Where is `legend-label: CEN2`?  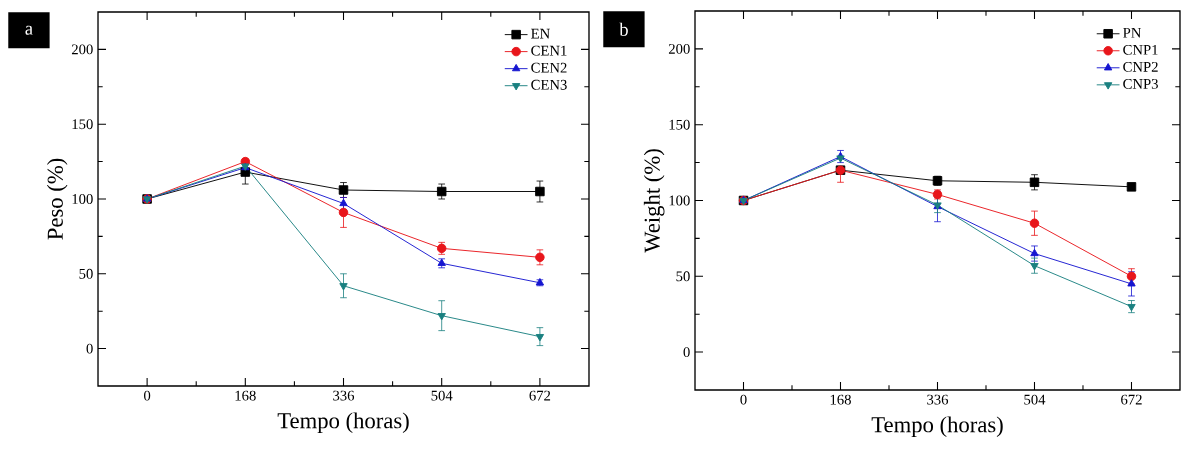 legend-label: CEN2 is located at coordinates (549, 67).